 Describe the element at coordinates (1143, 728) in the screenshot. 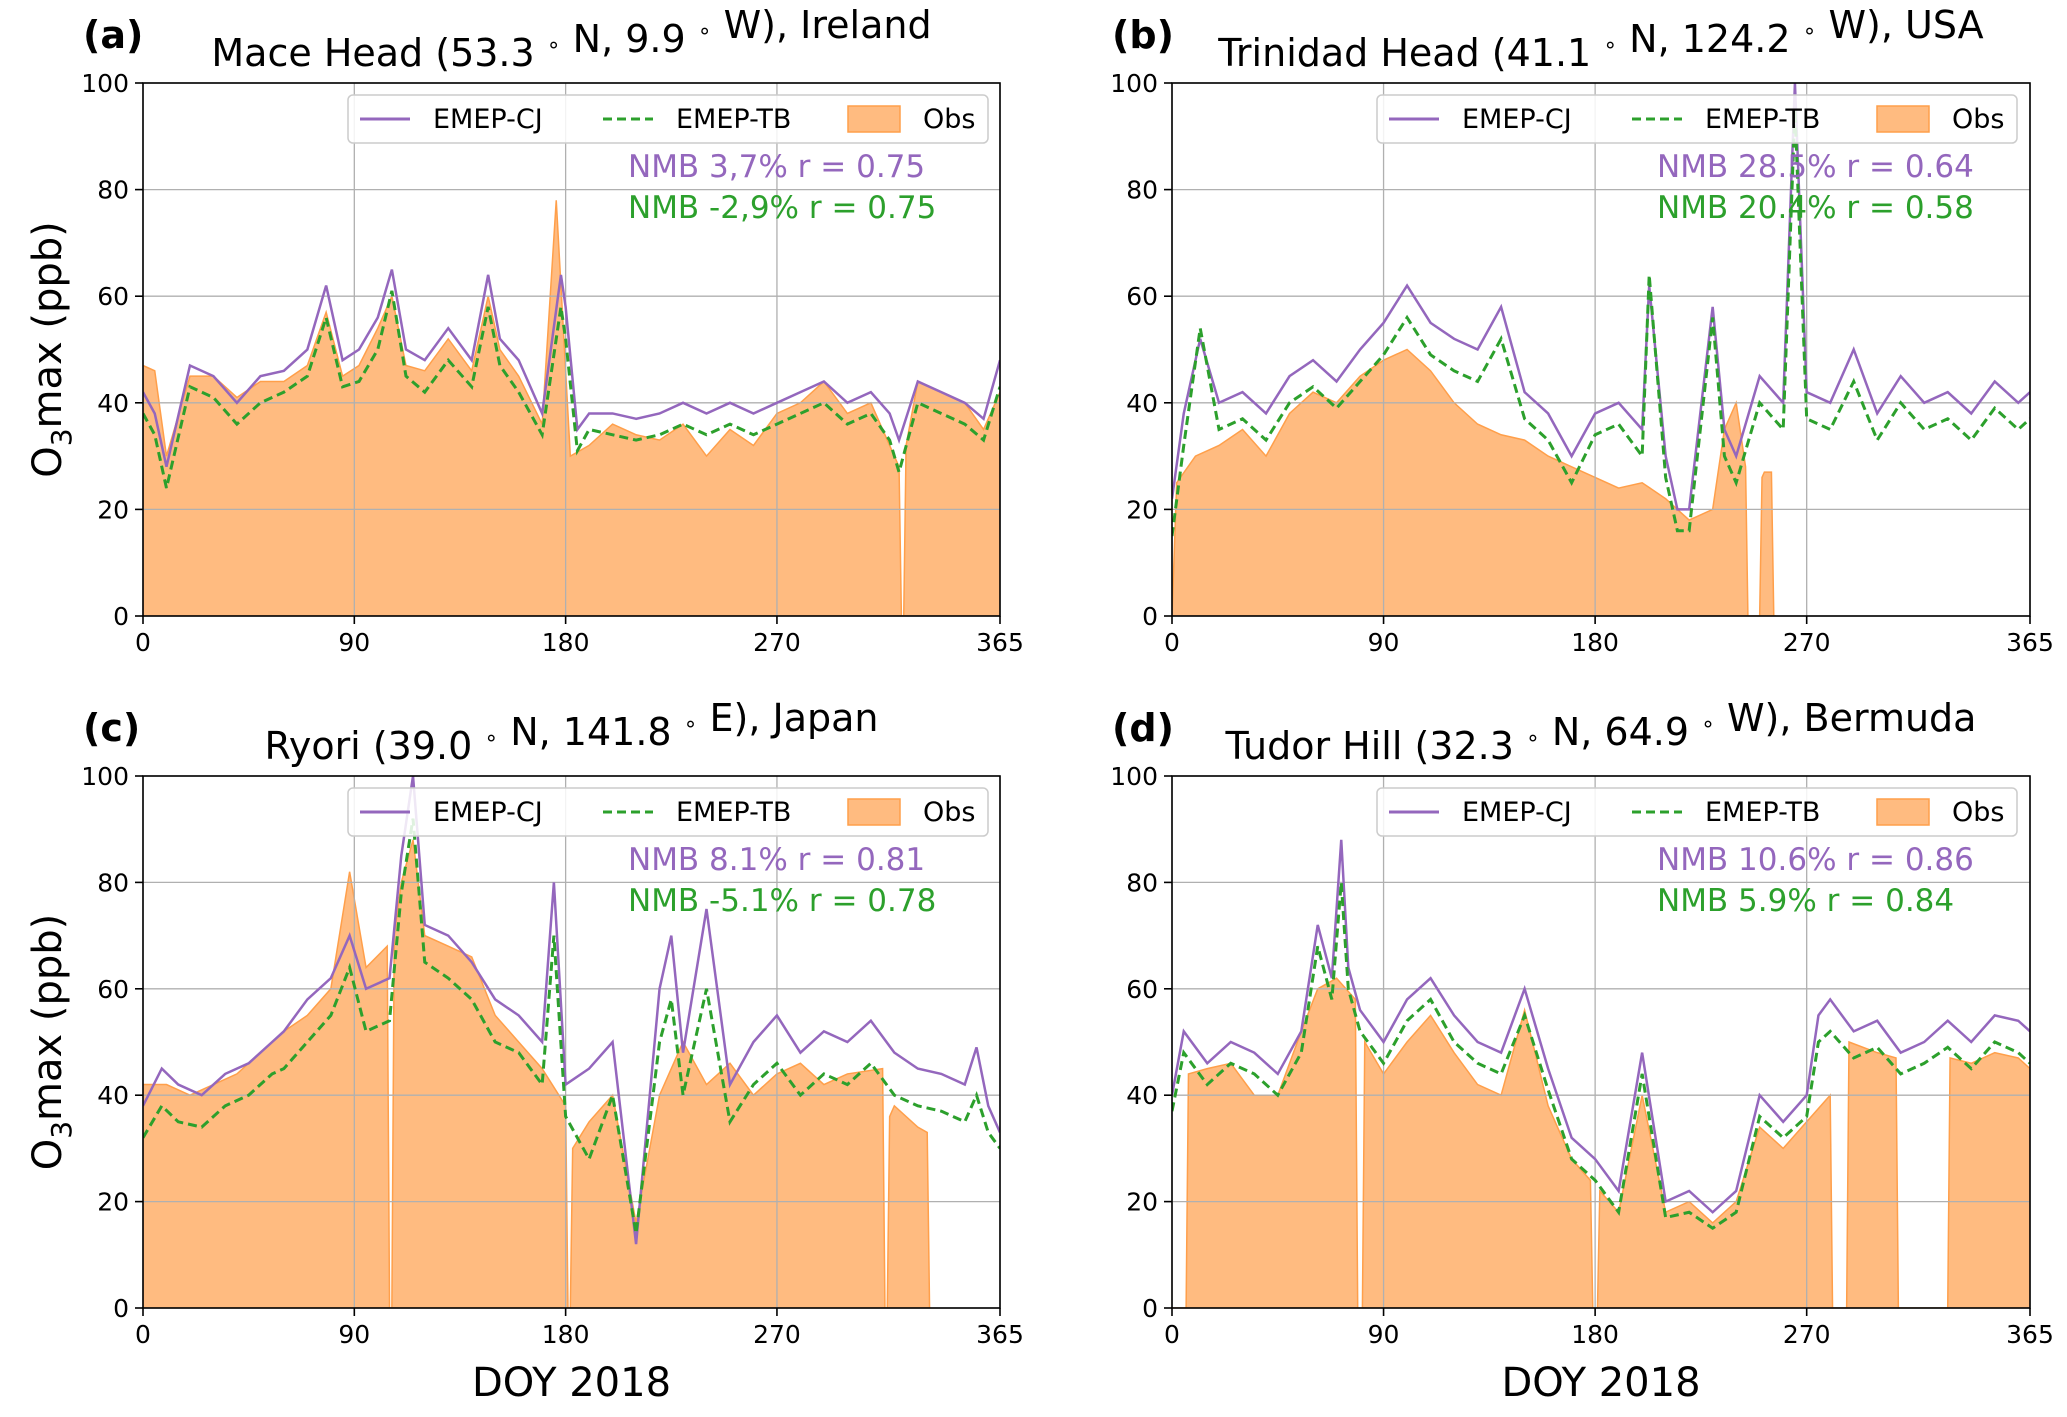

I see `panel-label: (d)` at that location.